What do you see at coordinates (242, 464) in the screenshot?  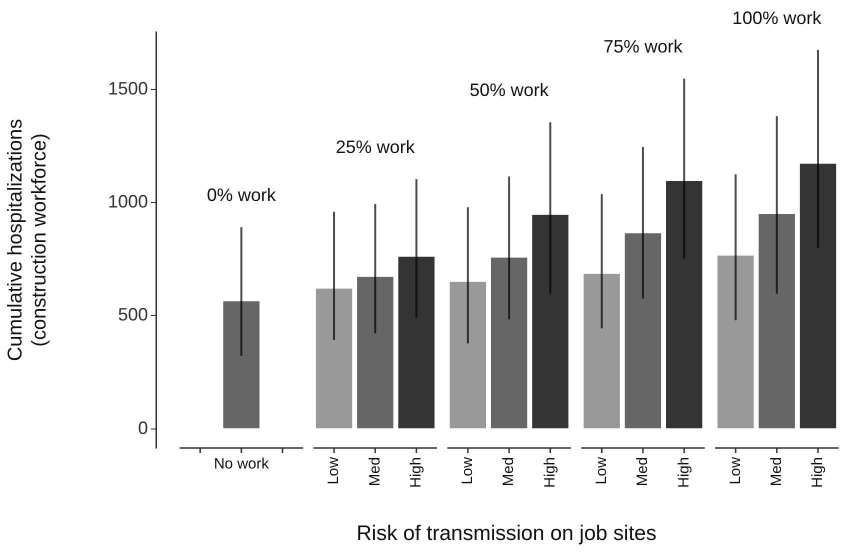 I see `x-tick-label: No work` at bounding box center [242, 464].